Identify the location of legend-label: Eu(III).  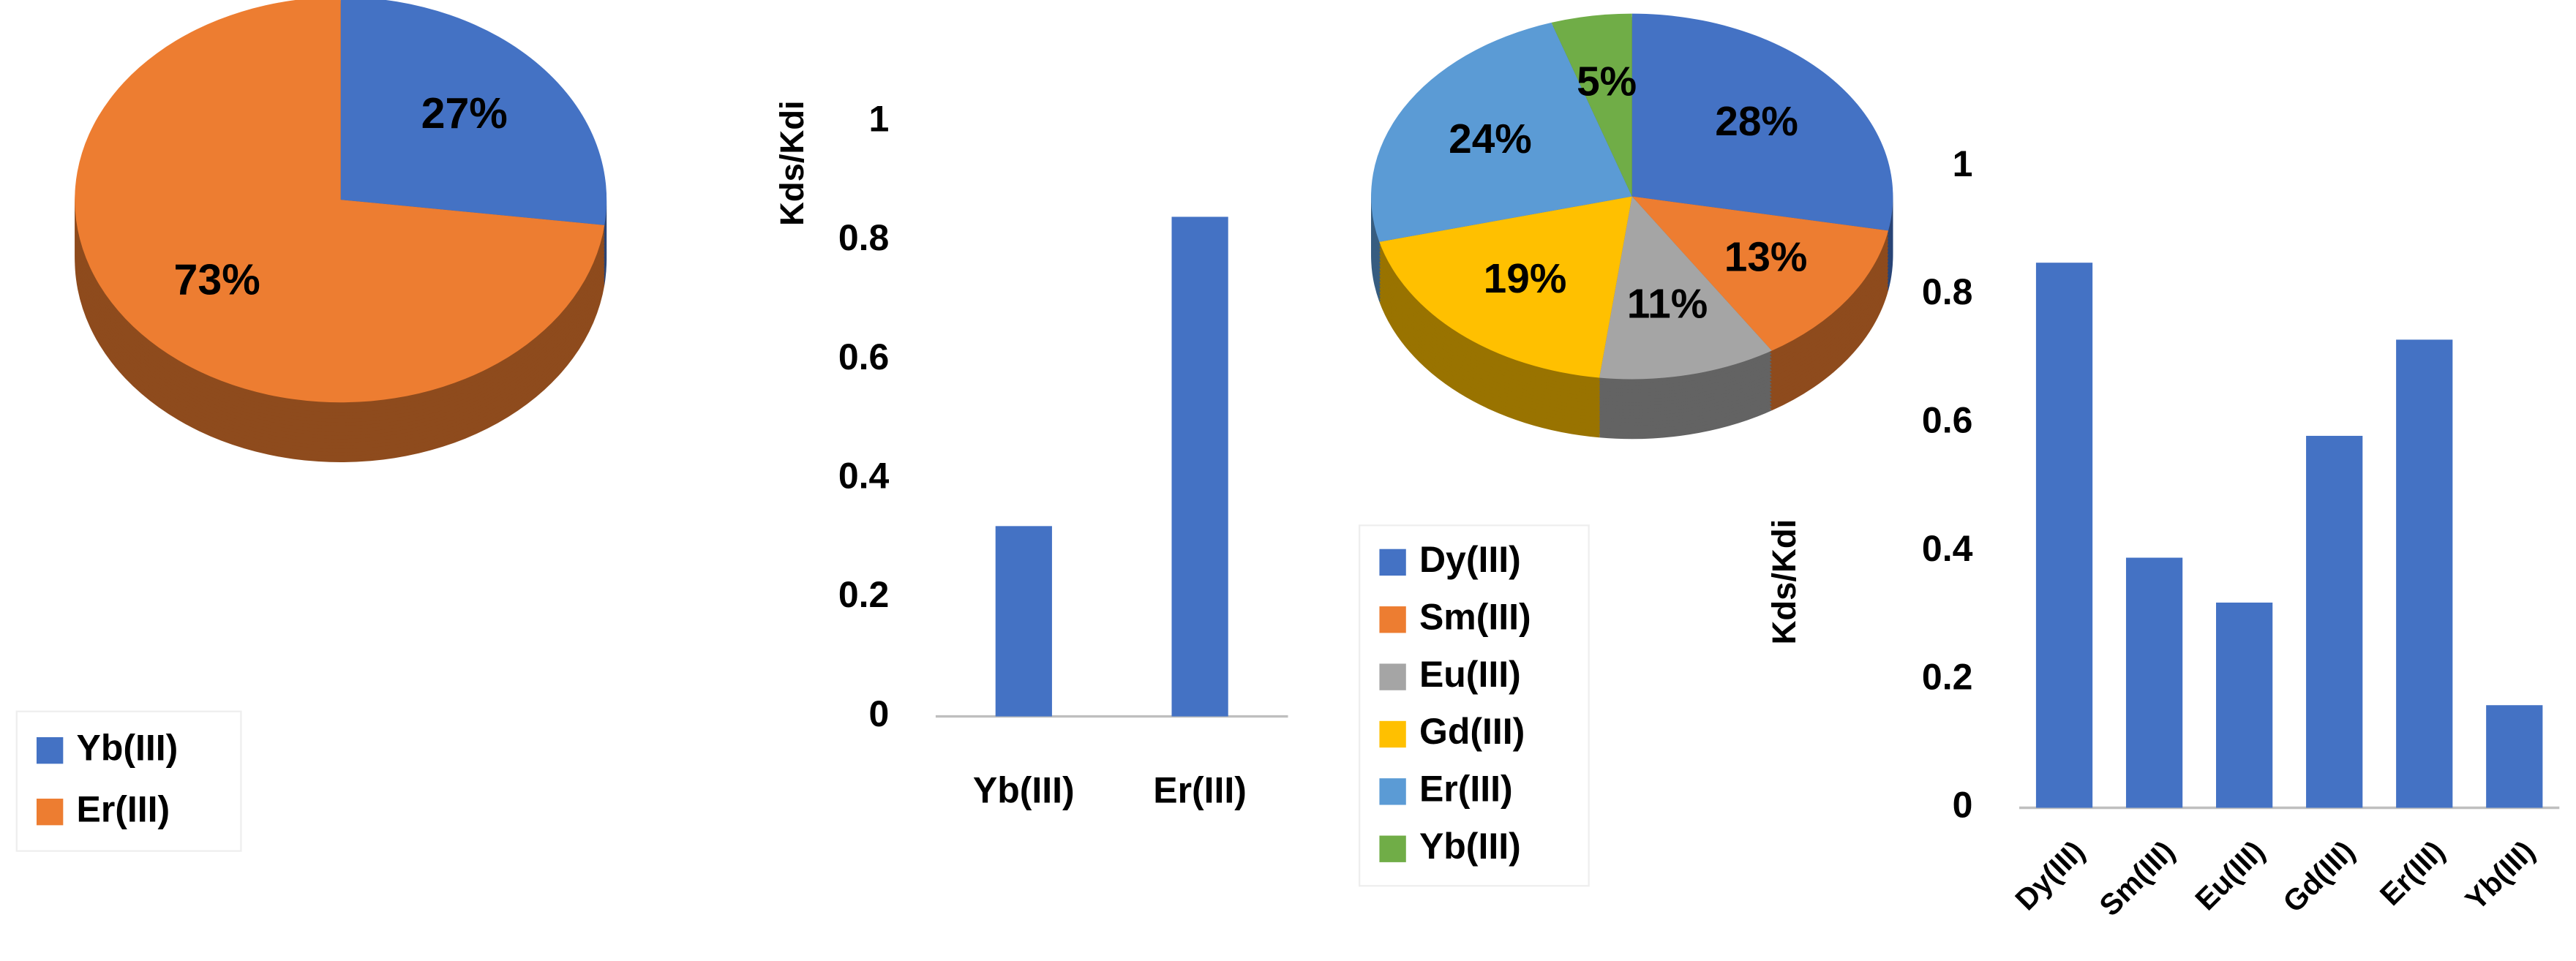
(1470, 674).